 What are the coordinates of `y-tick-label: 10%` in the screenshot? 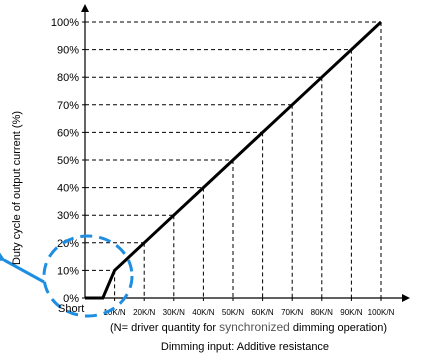 It's located at (68, 271).